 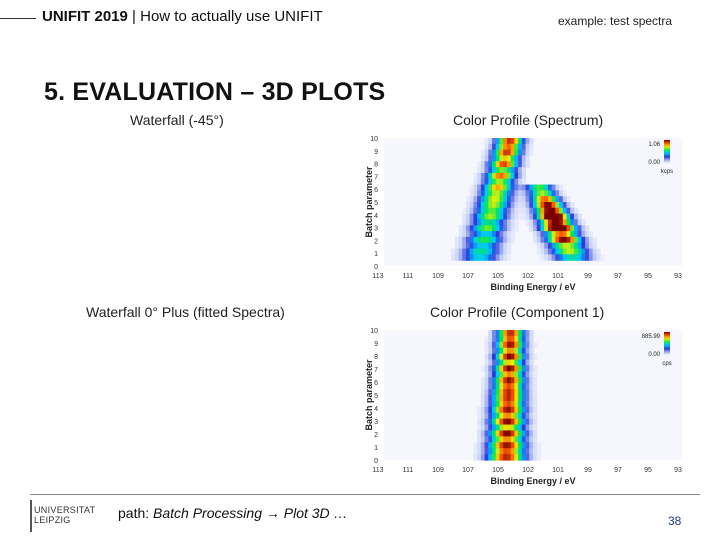 I want to click on menu-path-prefix: path:, so click(x=136, y=513).